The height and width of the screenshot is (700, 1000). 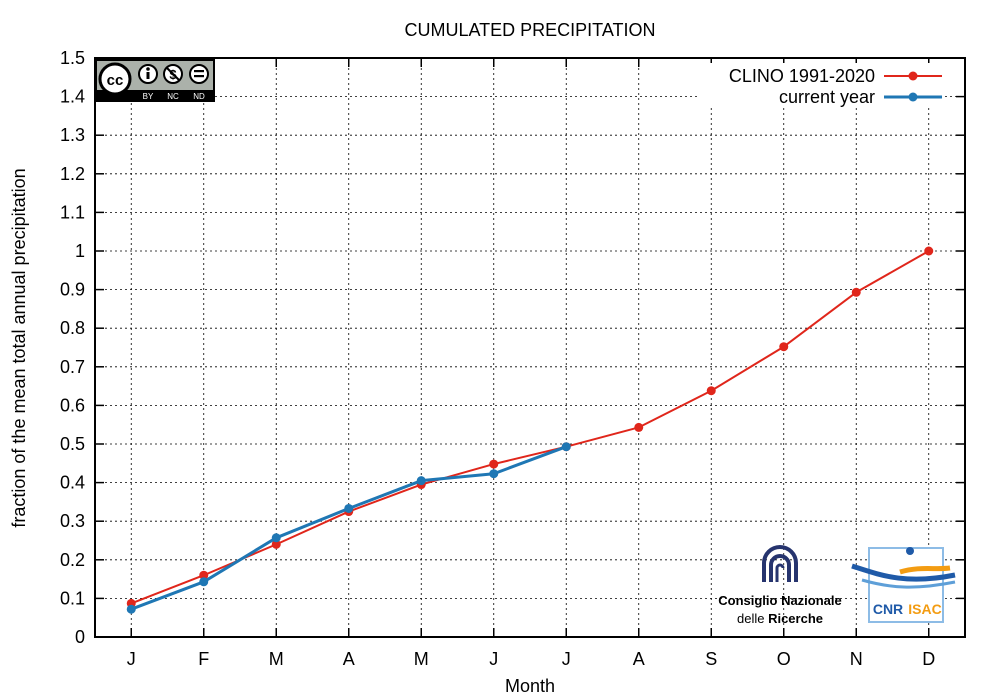 I want to click on x-tick-label: F, so click(x=203, y=659).